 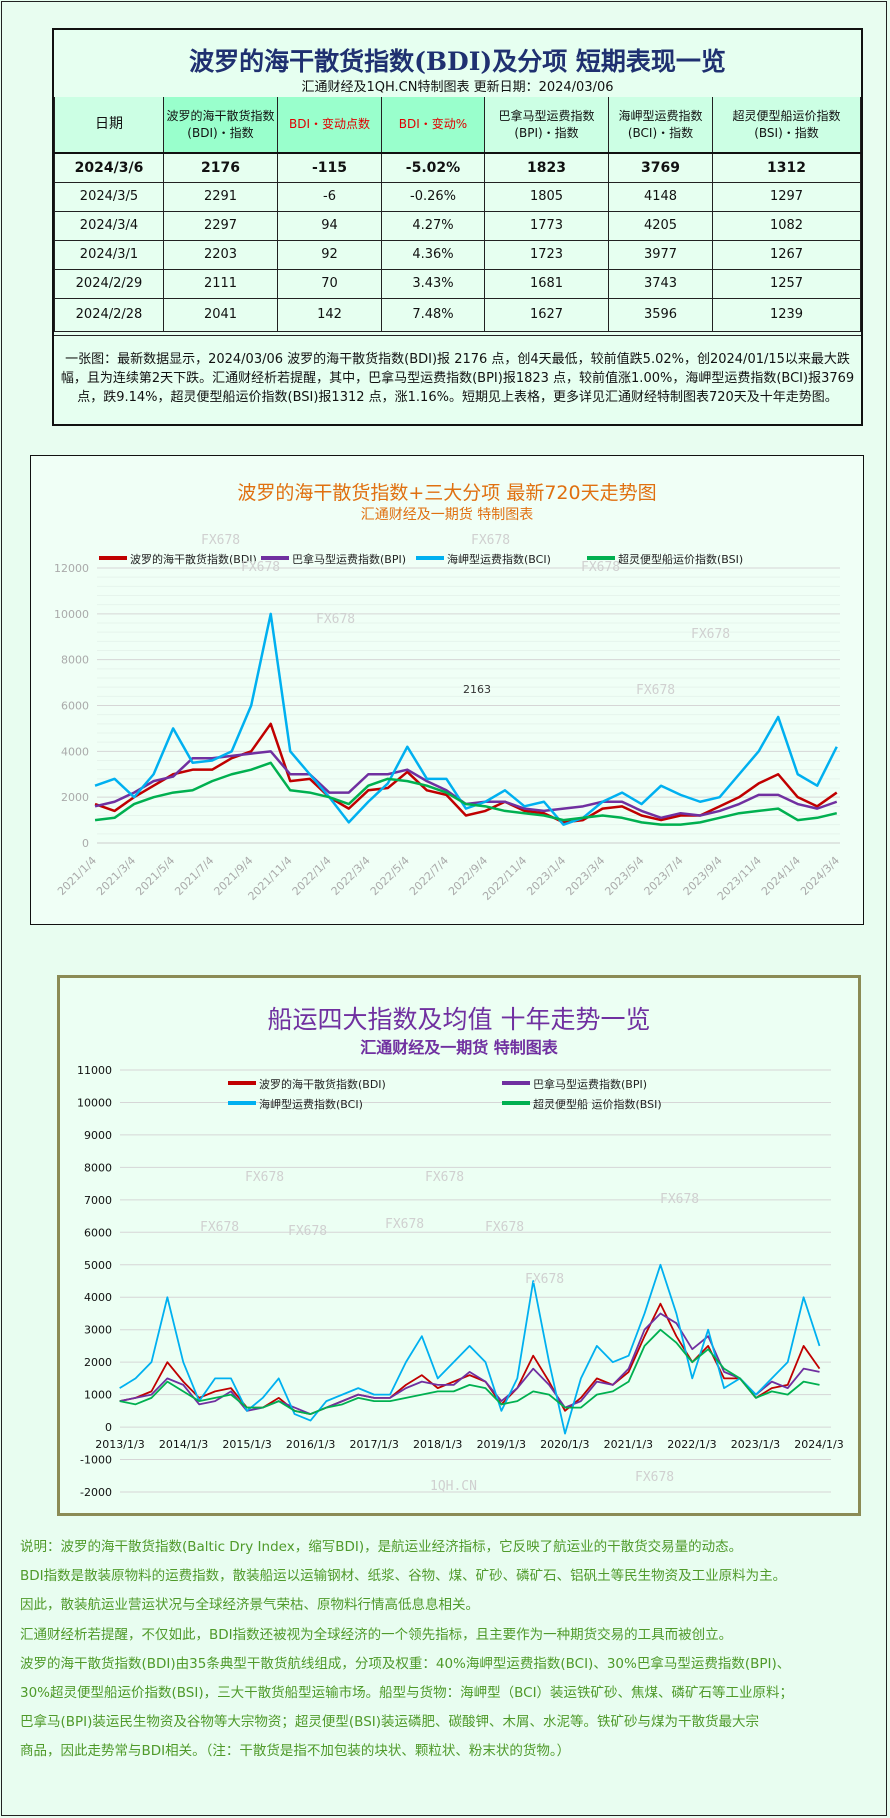 I want to click on x-tick-label: 2022/5/4, so click(x=390, y=876).